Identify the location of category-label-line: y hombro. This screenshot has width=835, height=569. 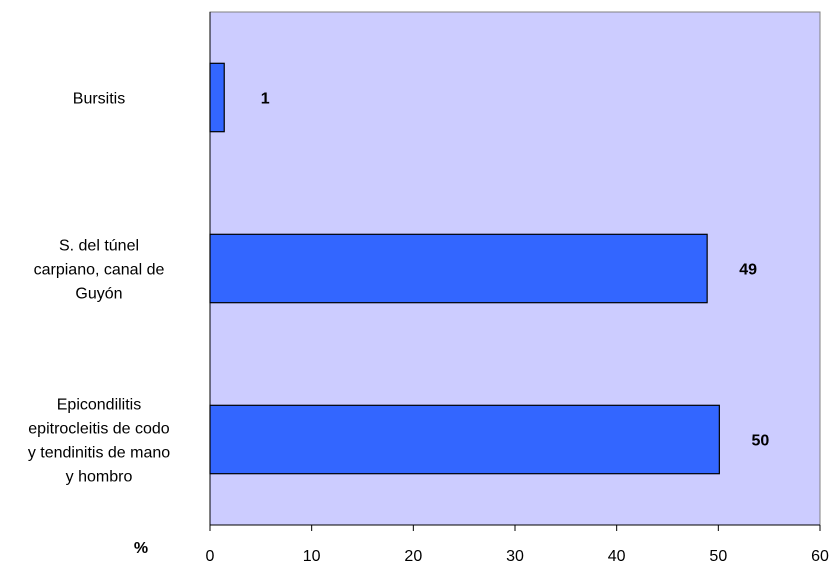
(99, 477).